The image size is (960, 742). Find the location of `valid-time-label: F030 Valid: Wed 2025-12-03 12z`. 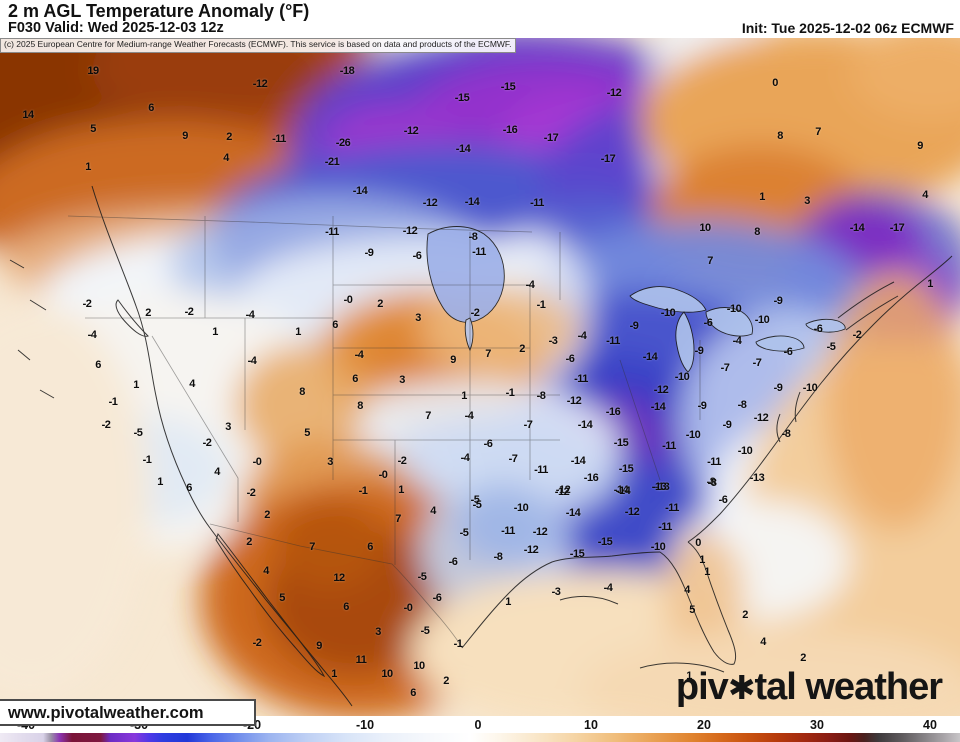

valid-time-label: F030 Valid: Wed 2025-12-03 12z is located at coordinates (116, 28).